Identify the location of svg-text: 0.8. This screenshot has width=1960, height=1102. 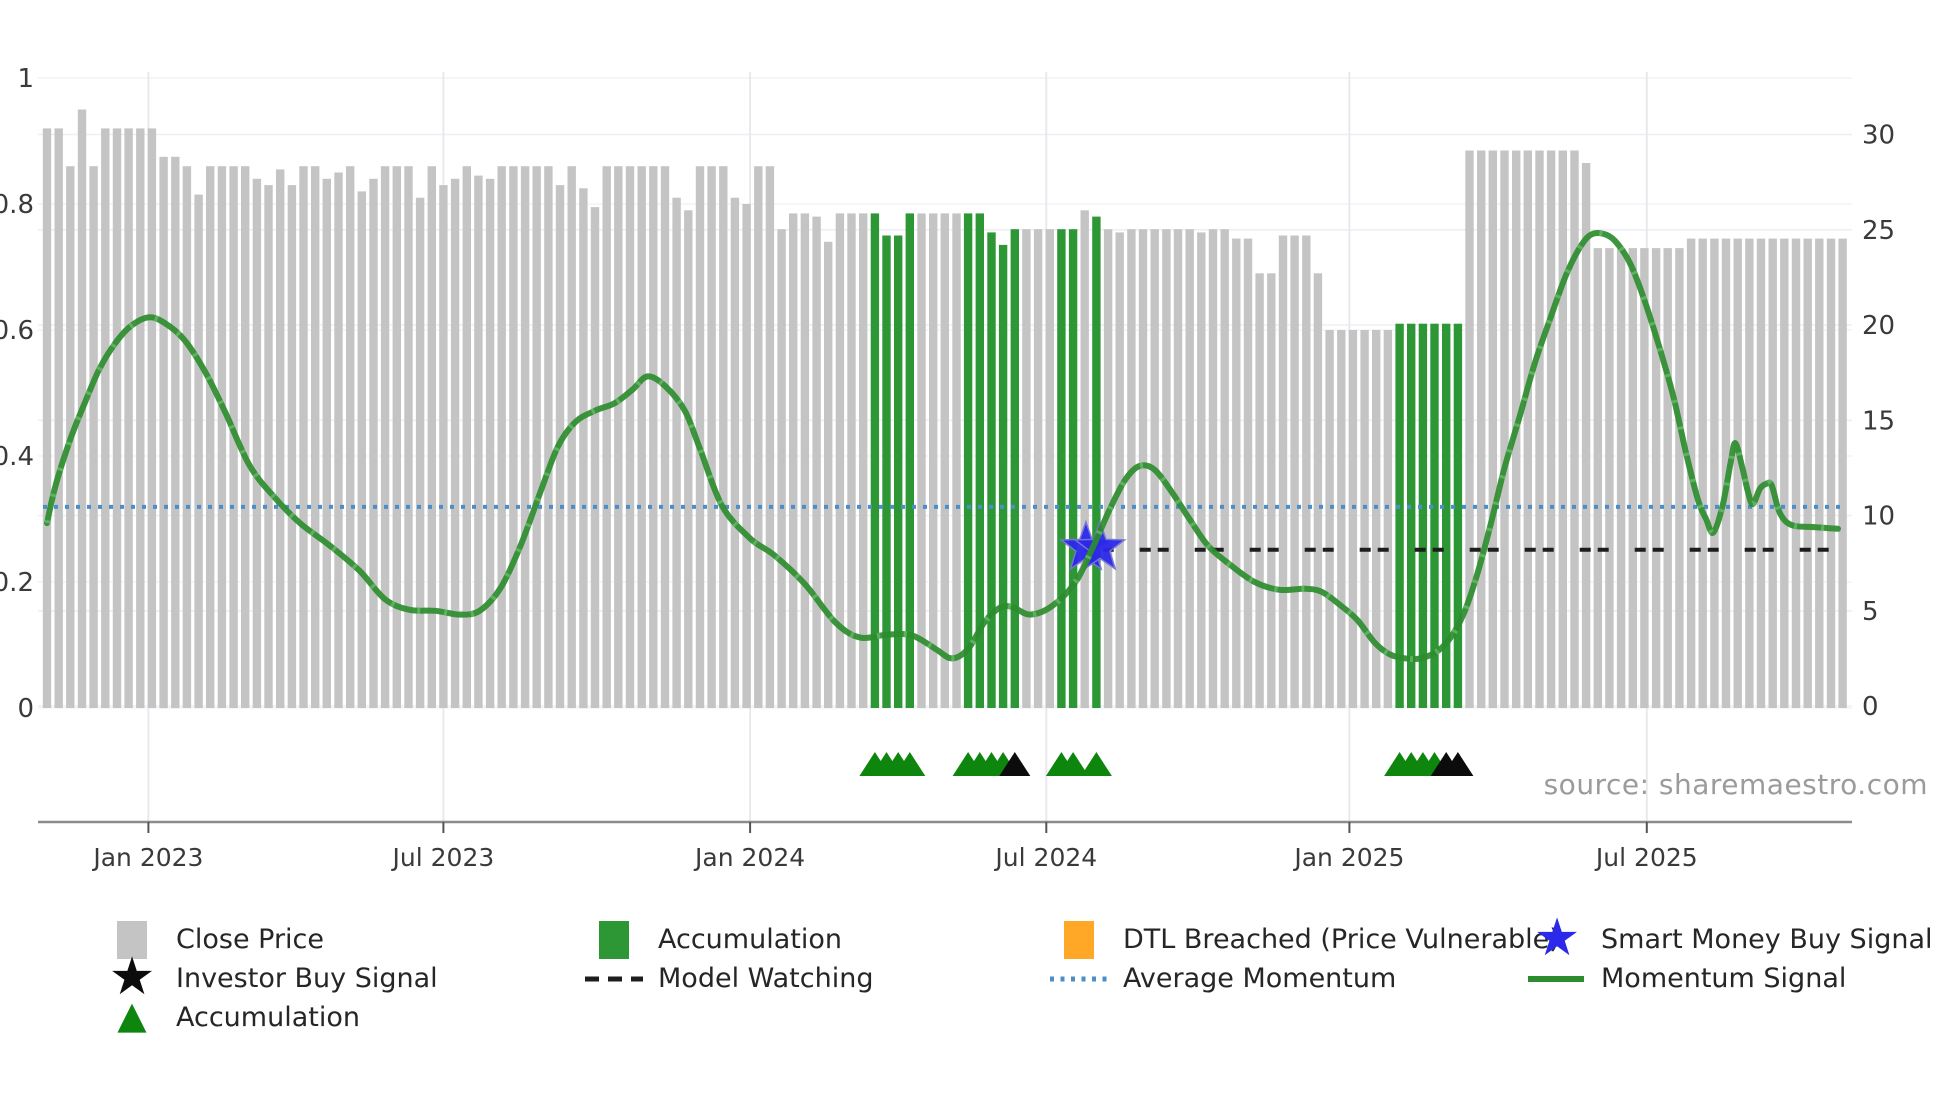
(17, 205).